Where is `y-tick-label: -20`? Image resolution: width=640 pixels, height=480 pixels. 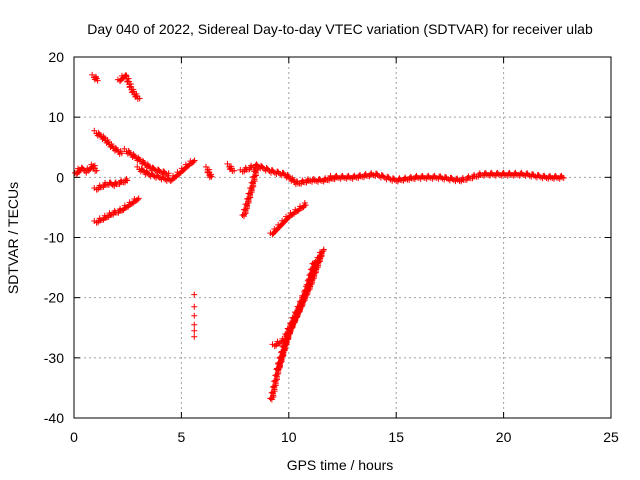
y-tick-label: -20 is located at coordinates (54, 298).